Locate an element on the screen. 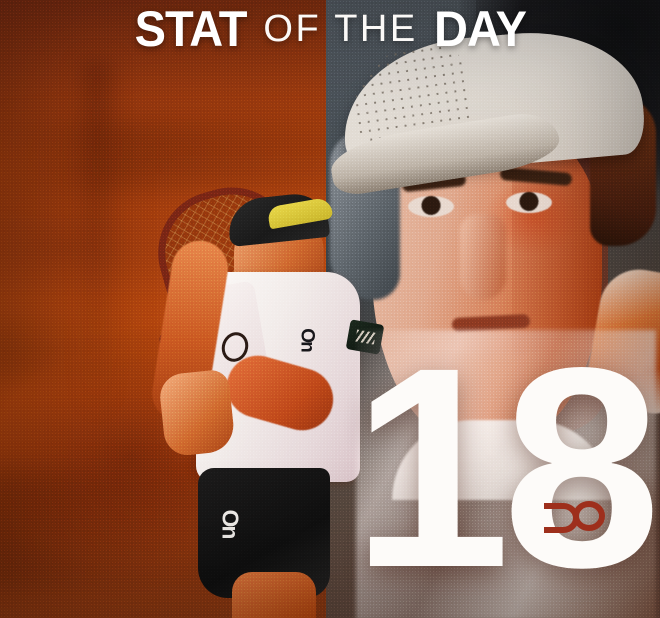 This screenshot has width=660, height=618. court-background-band is located at coordinates (163, 155).